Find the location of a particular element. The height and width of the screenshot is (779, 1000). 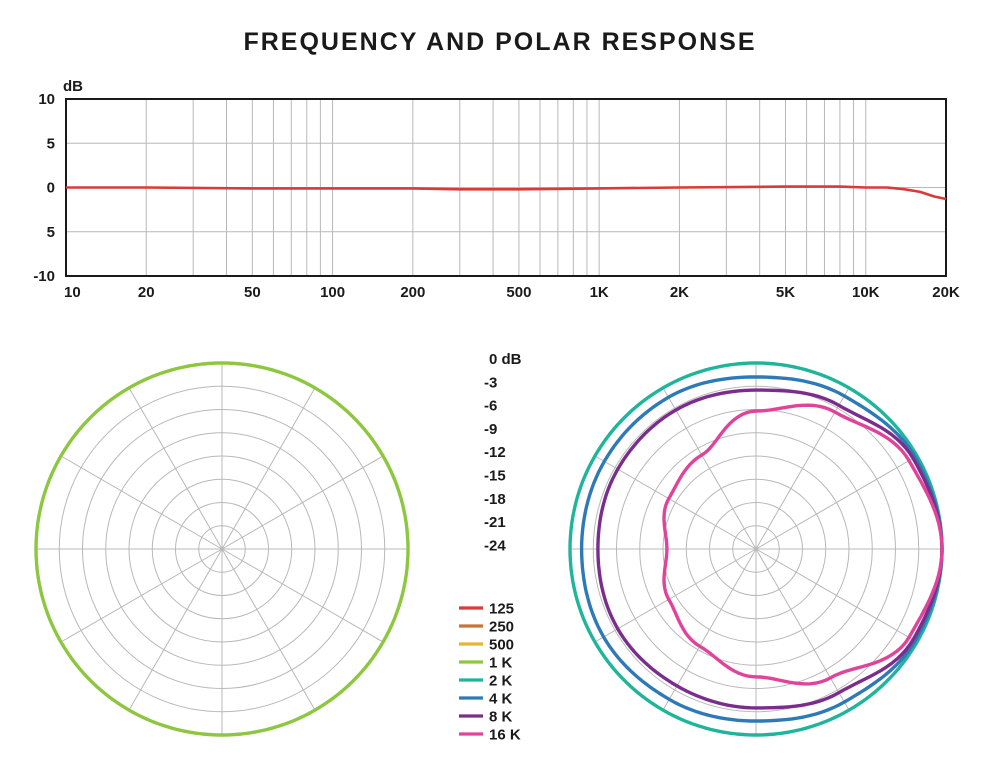

x-tick-label: 20 is located at coordinates (146, 292).